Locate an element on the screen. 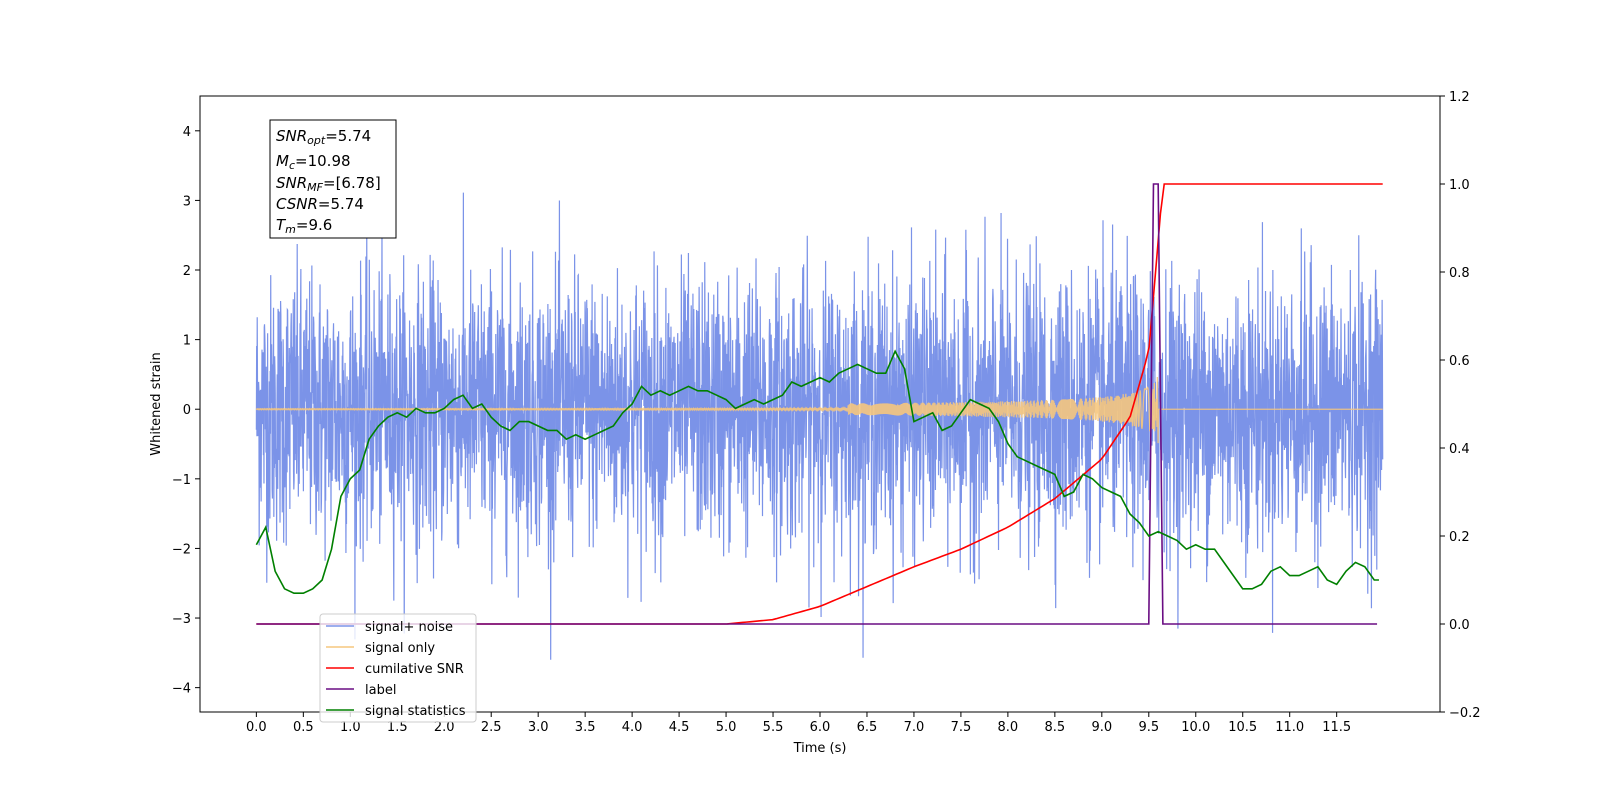 This screenshot has height=800, width=1600. info-snr-mf: SNRMF=[6.78] is located at coordinates (328, 184).